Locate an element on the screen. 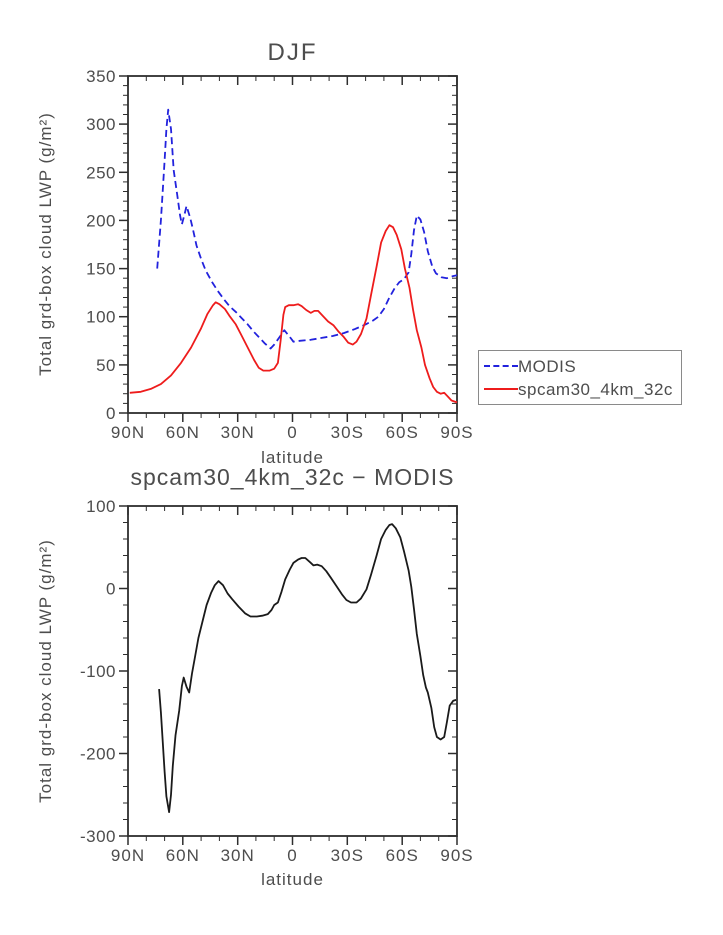 This screenshot has width=723, height=935. bottom-chart-x-axis-label: latitude is located at coordinates (292, 879).